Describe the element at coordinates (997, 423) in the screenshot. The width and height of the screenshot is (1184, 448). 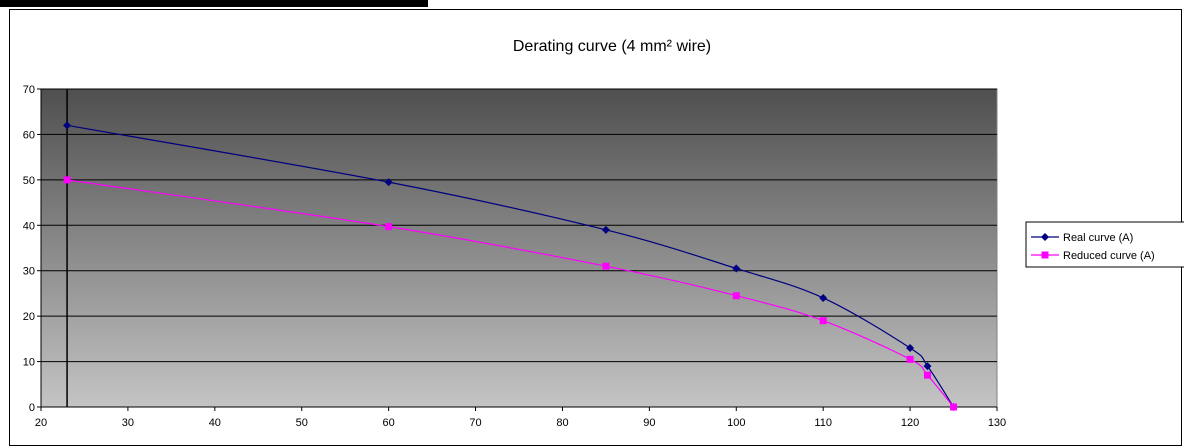
I see `x-tick-label: 130` at that location.